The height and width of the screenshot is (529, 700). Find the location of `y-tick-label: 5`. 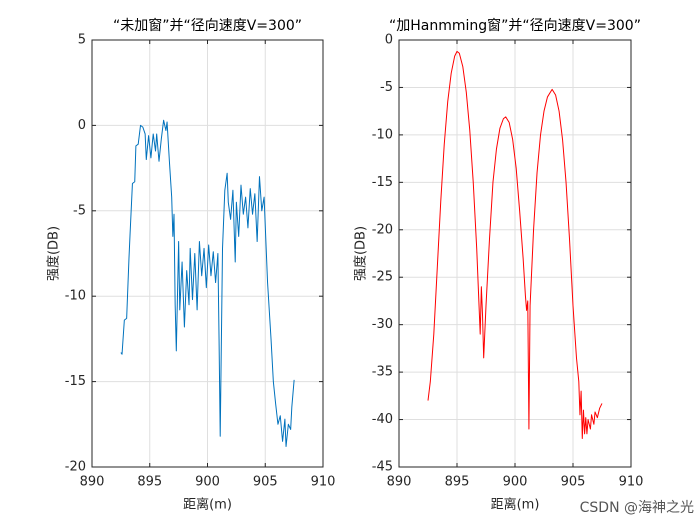

y-tick-label: 5 is located at coordinates (82, 40).